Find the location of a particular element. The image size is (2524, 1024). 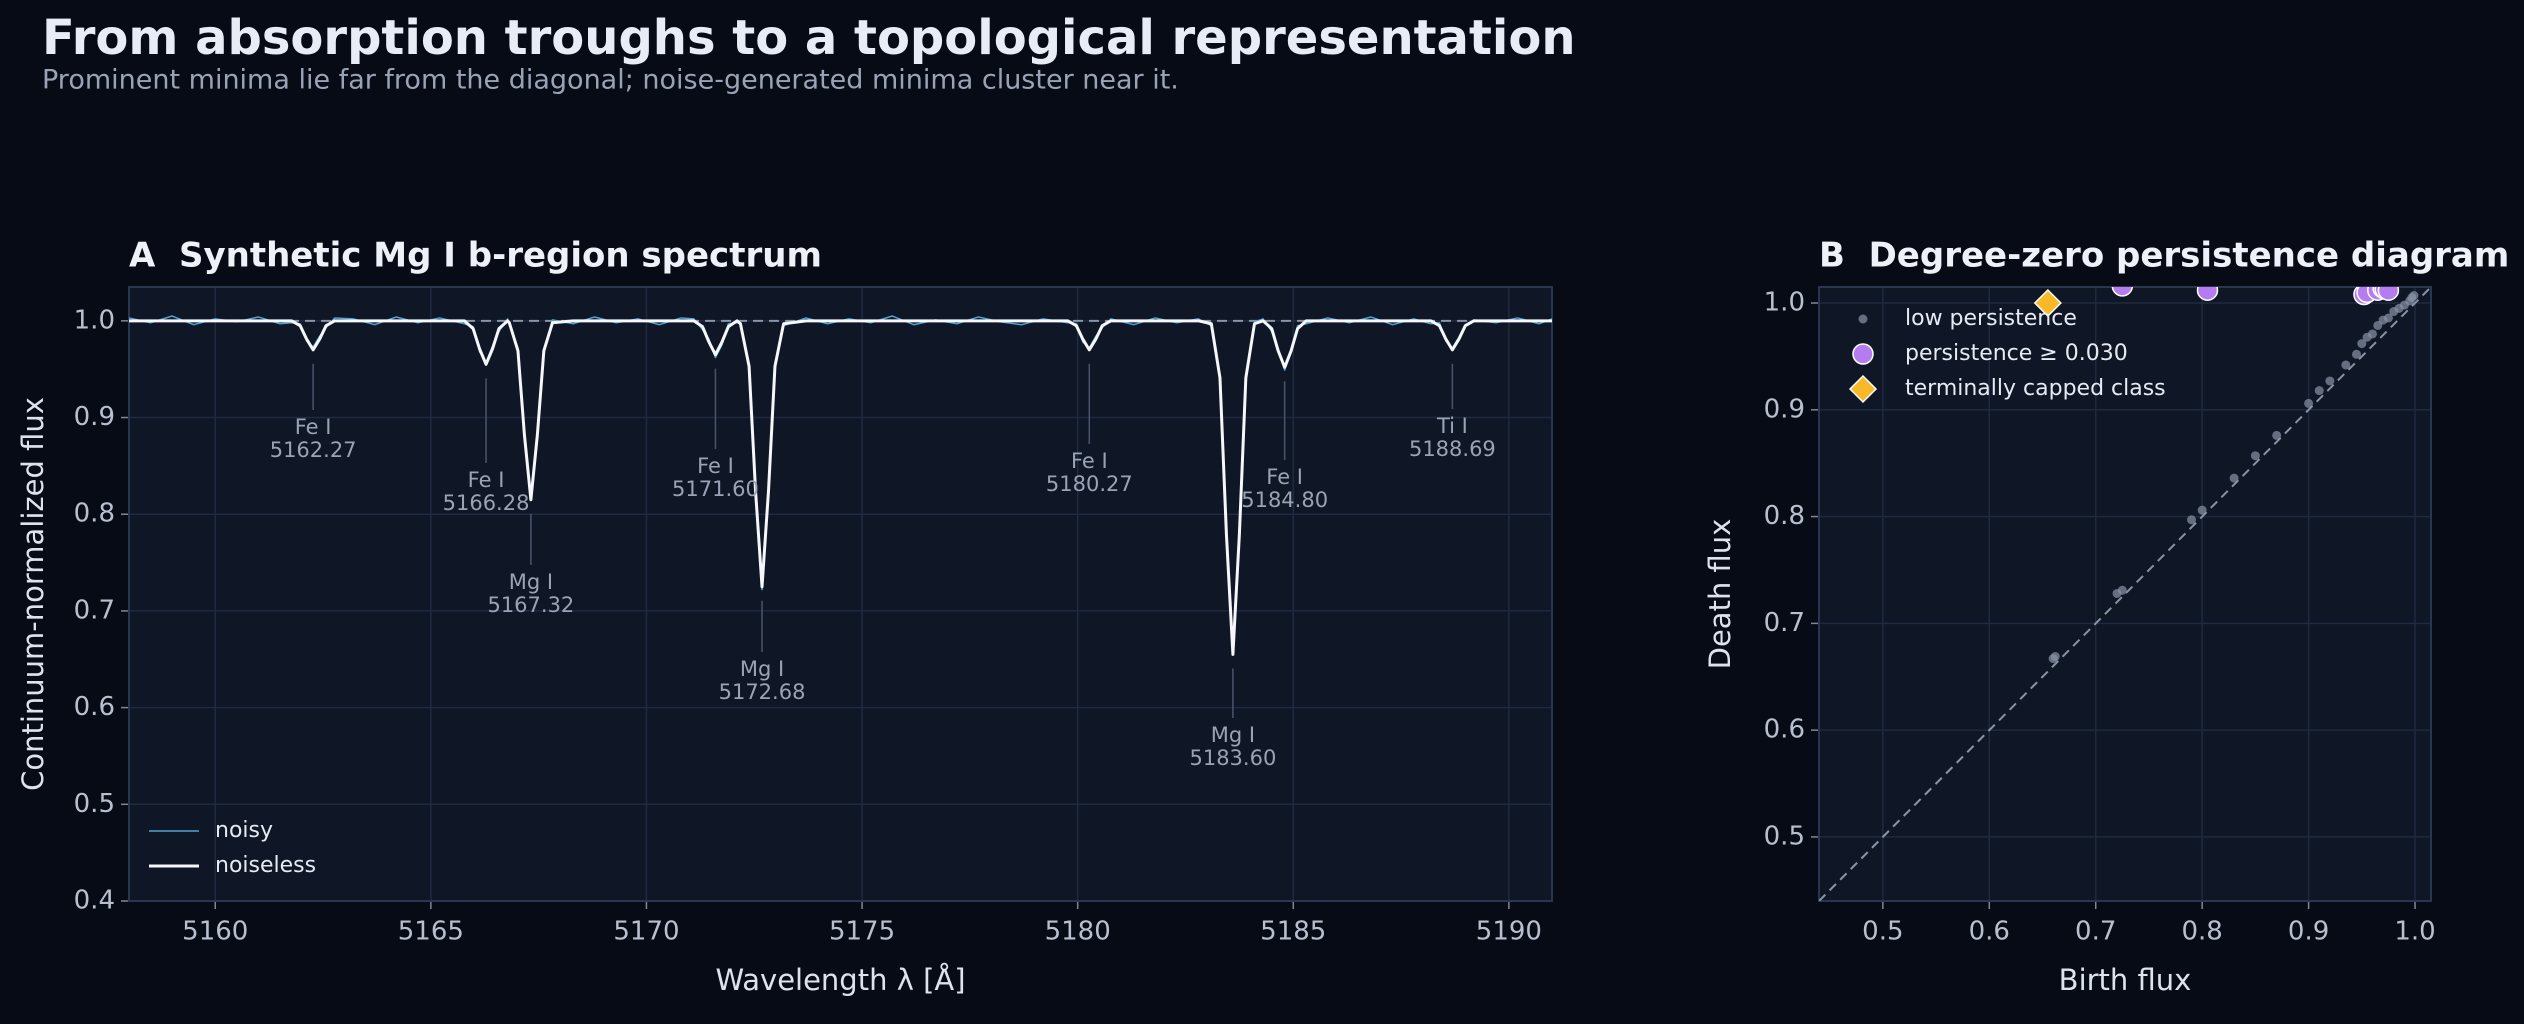

x-tick-label: 5165 is located at coordinates (431, 932).